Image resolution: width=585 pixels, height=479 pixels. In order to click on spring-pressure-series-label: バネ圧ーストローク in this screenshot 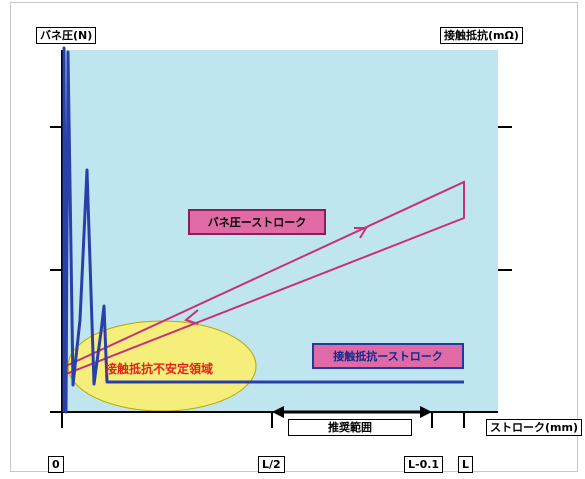, I will do `click(257, 222)`.